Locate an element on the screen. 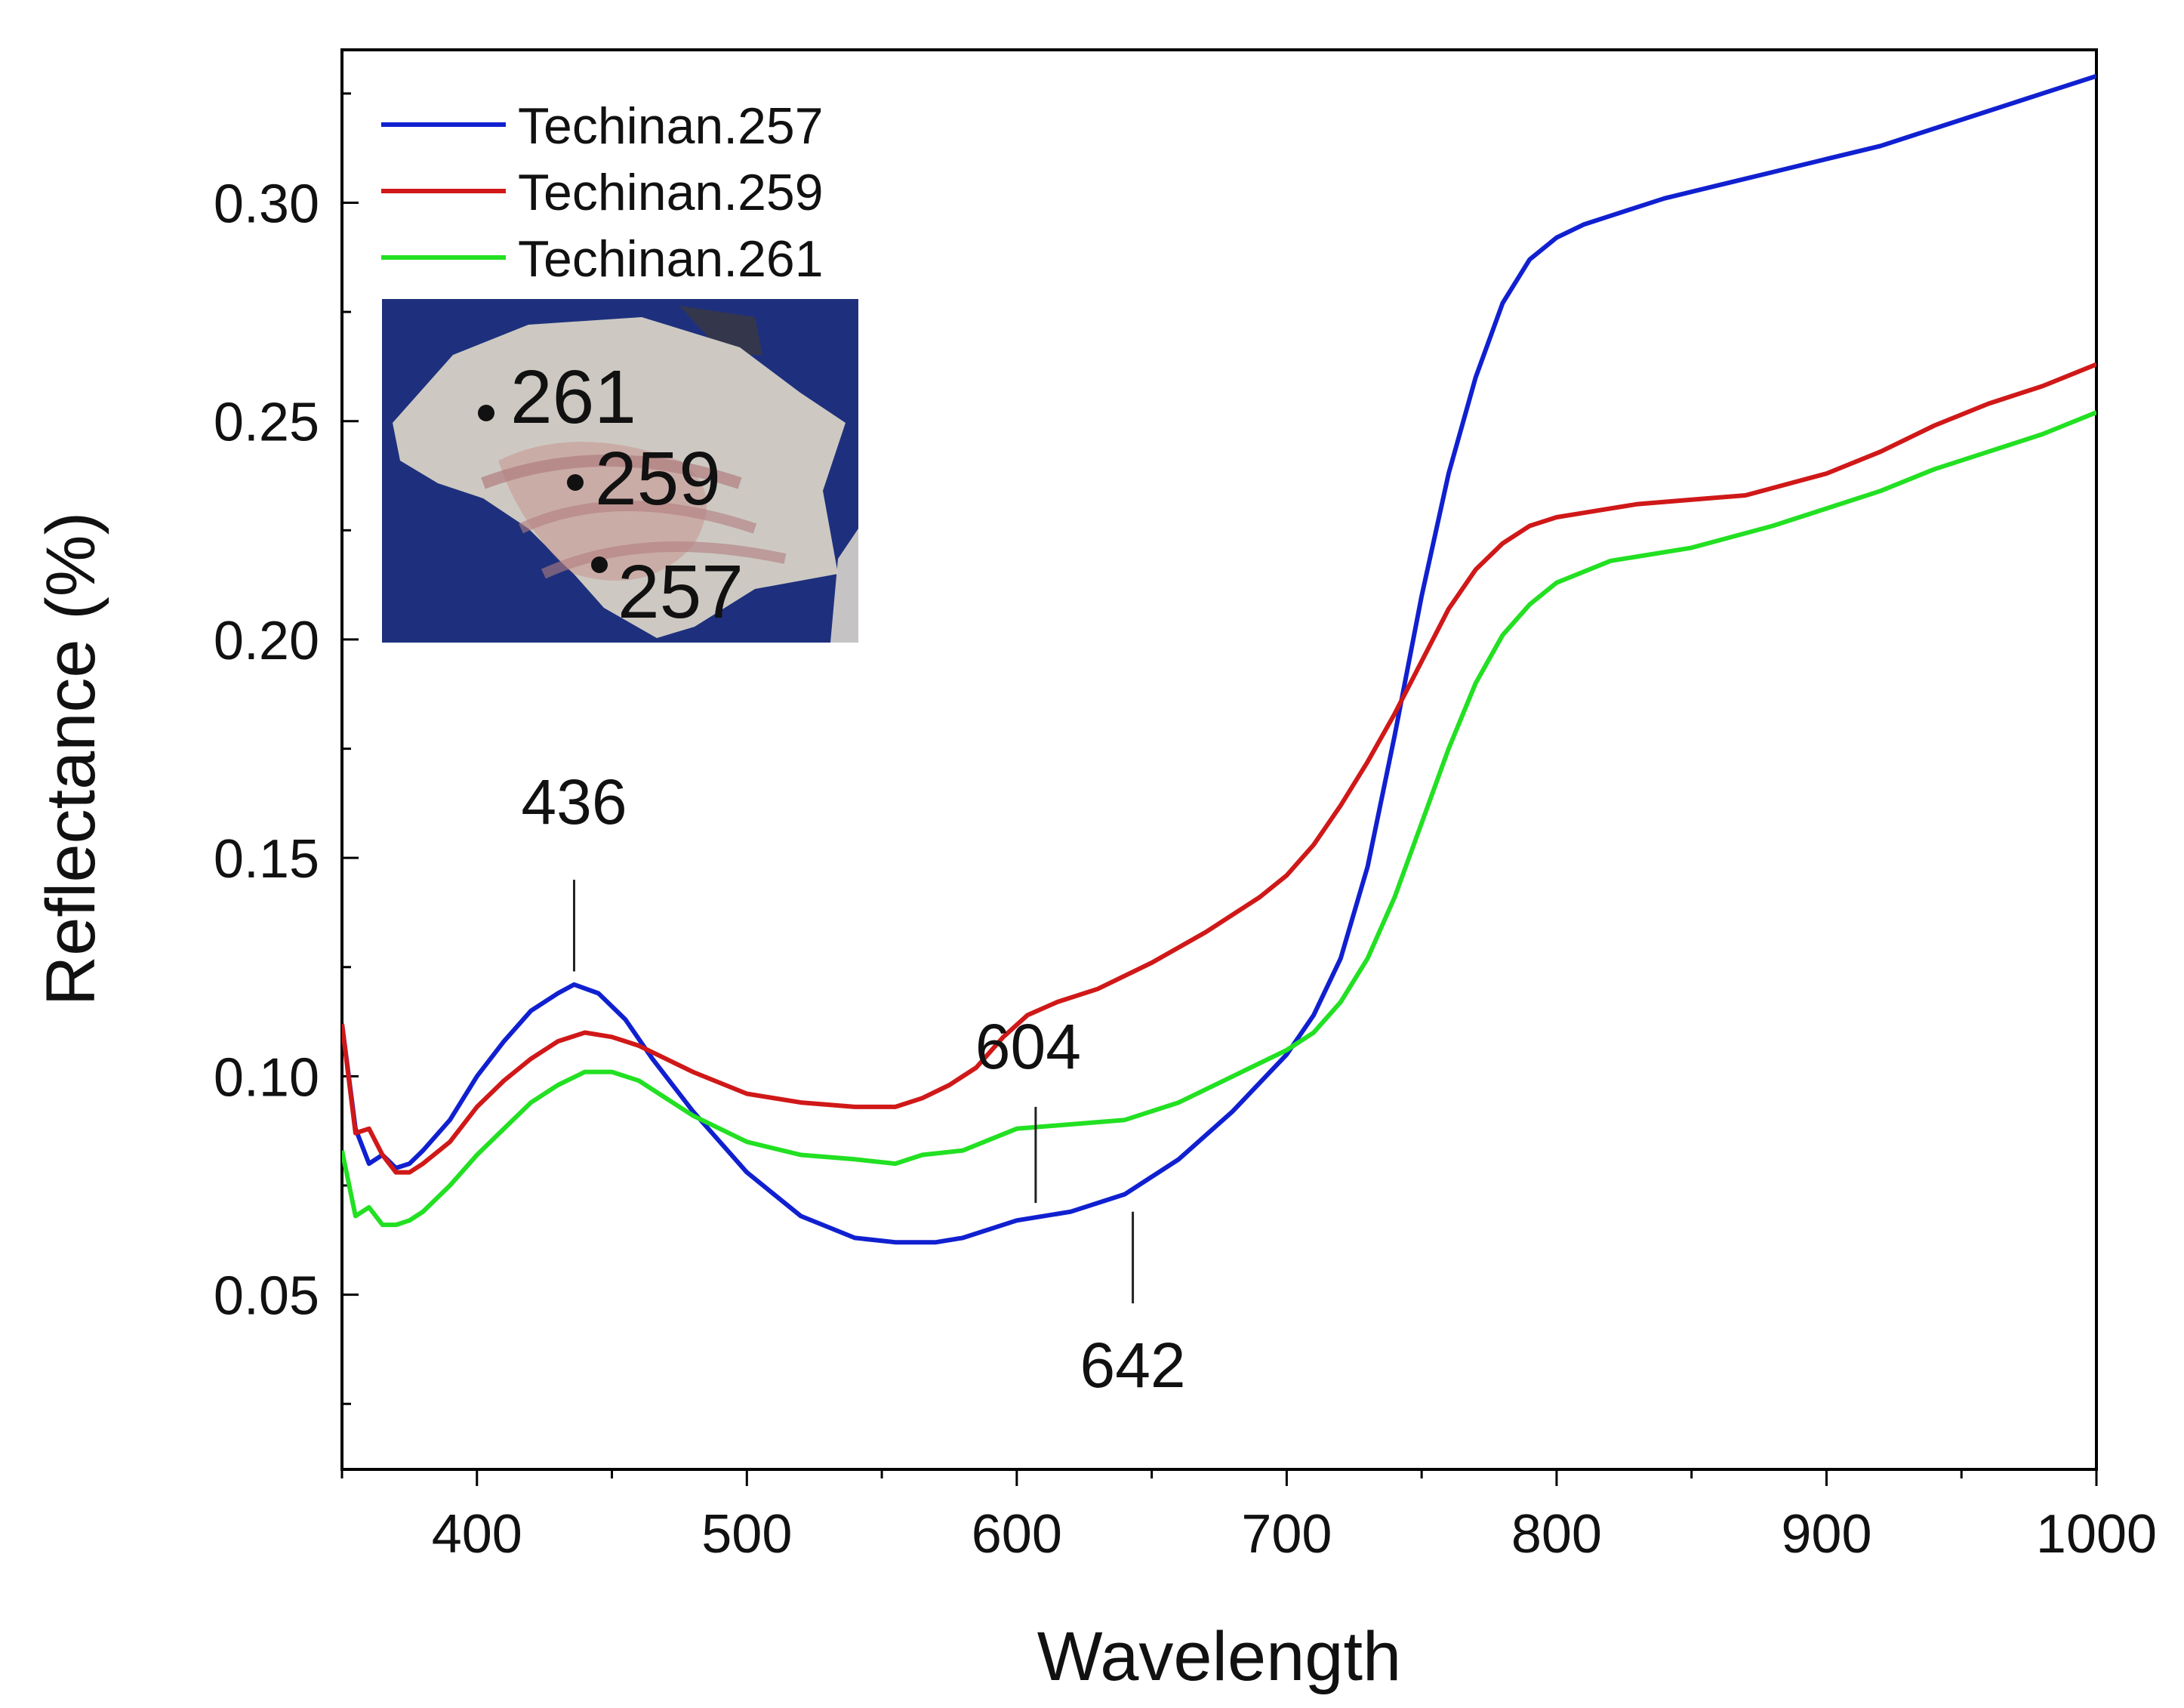 This screenshot has width=2184, height=1708. sample-point-261-label: 261 is located at coordinates (573, 397).